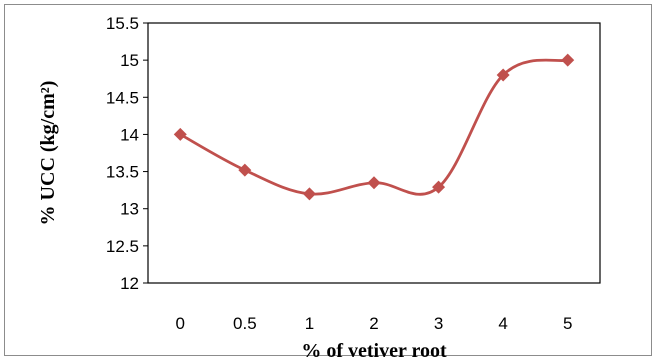 This screenshot has height=362, width=660. Describe the element at coordinates (122, 246) in the screenshot. I see `y-tick-label: 12.5` at that location.